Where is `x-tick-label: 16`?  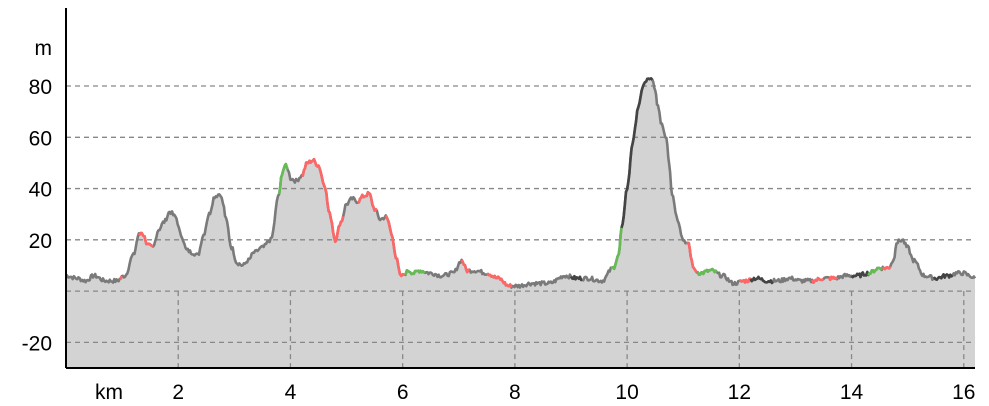 x-tick-label: 16 is located at coordinates (963, 392).